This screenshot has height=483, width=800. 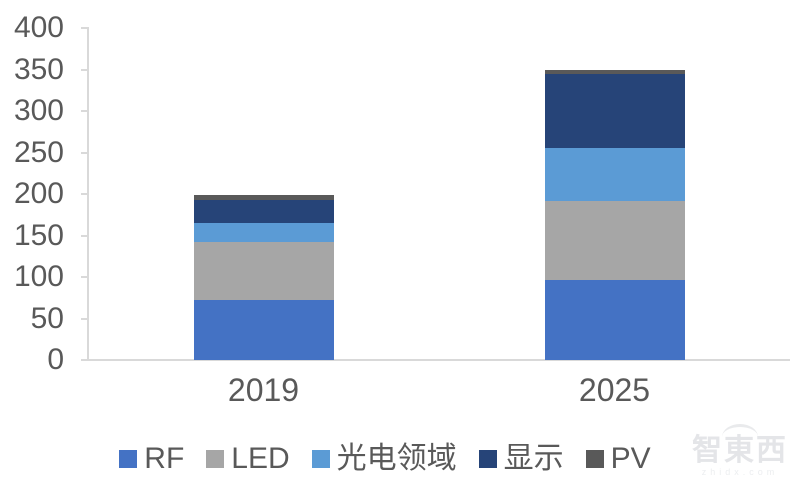 I want to click on bar-segment-LED-2019, so click(x=263, y=271).